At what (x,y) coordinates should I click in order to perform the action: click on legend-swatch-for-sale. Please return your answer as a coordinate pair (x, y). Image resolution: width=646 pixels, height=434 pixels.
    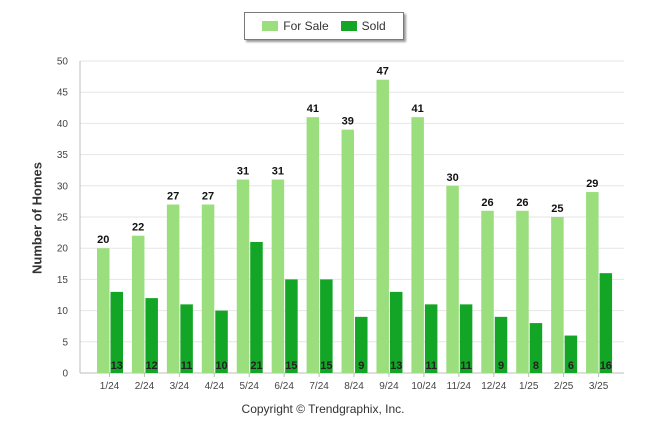
    Looking at the image, I should click on (270, 26).